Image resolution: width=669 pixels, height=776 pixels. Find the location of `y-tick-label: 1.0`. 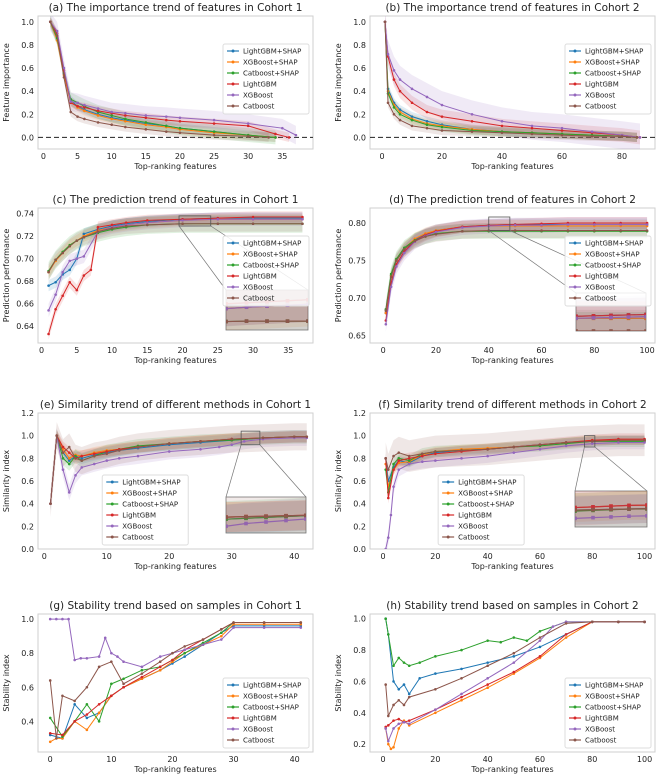

y-tick-label: 1.0 is located at coordinates (27, 619).